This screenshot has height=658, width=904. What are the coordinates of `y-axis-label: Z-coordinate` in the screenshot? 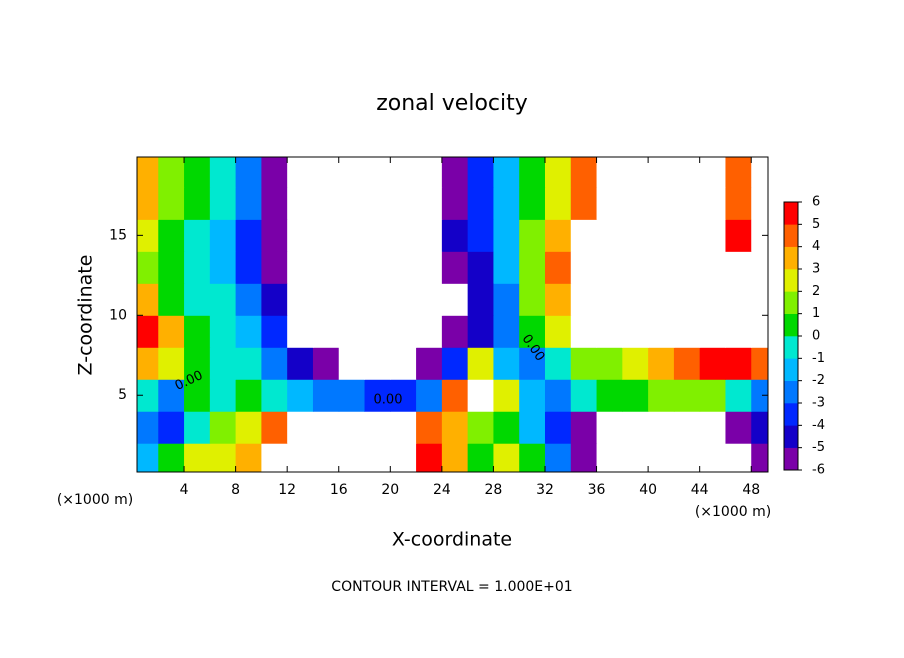 It's located at (86, 315).